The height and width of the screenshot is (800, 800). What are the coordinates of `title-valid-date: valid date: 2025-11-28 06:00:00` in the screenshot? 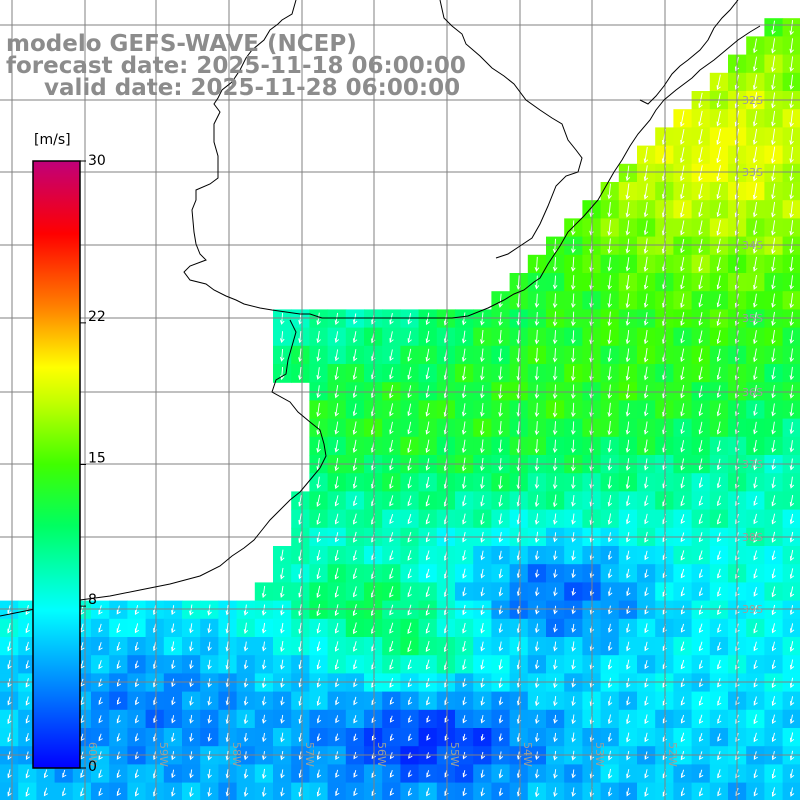 It's located at (252, 88).